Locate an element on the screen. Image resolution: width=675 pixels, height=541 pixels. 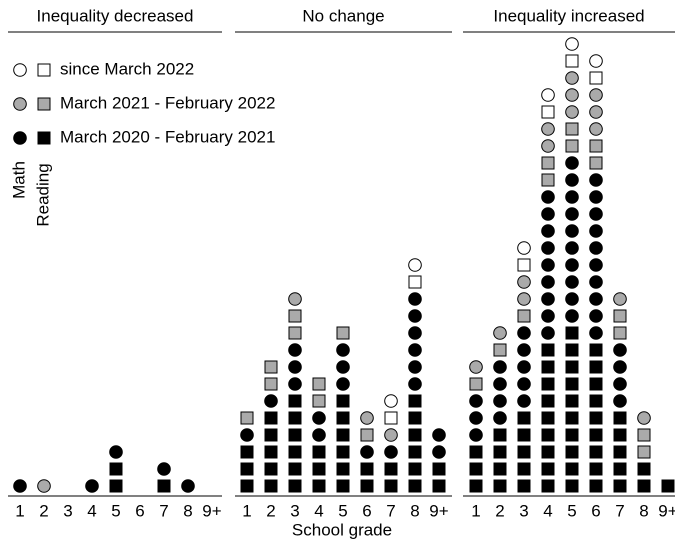
panel-title: Inequality decreased is located at coordinates (115, 15).